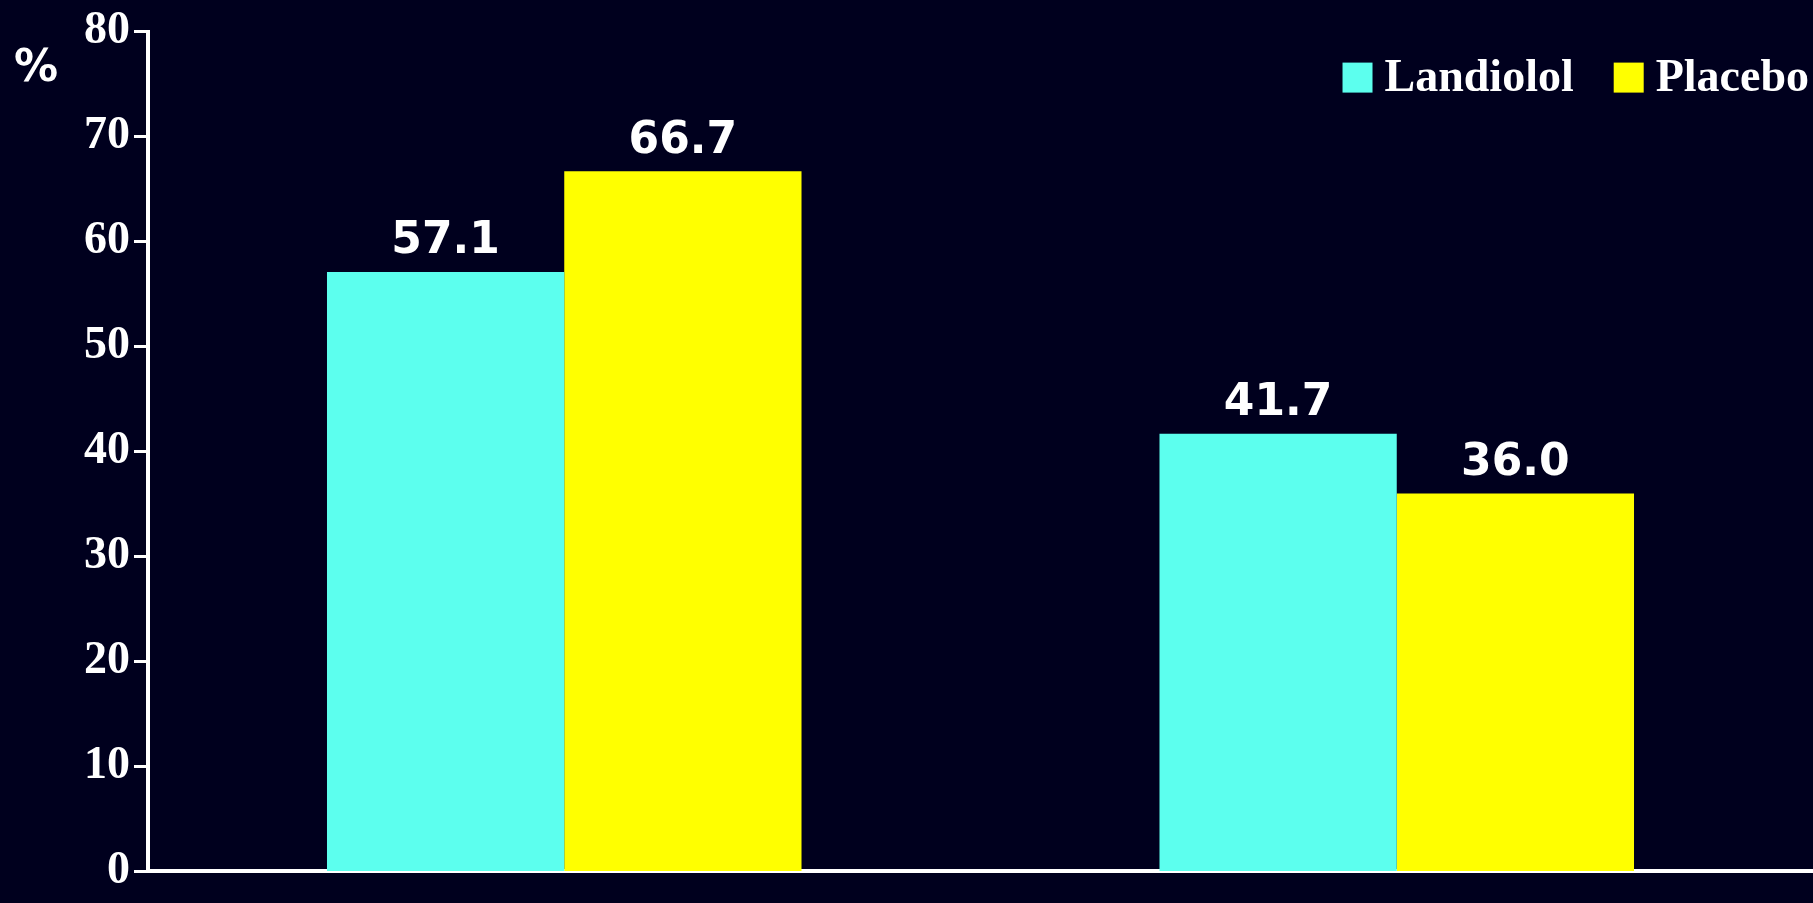  What do you see at coordinates (1278, 400) in the screenshot?
I see `data-label: 41.7` at bounding box center [1278, 400].